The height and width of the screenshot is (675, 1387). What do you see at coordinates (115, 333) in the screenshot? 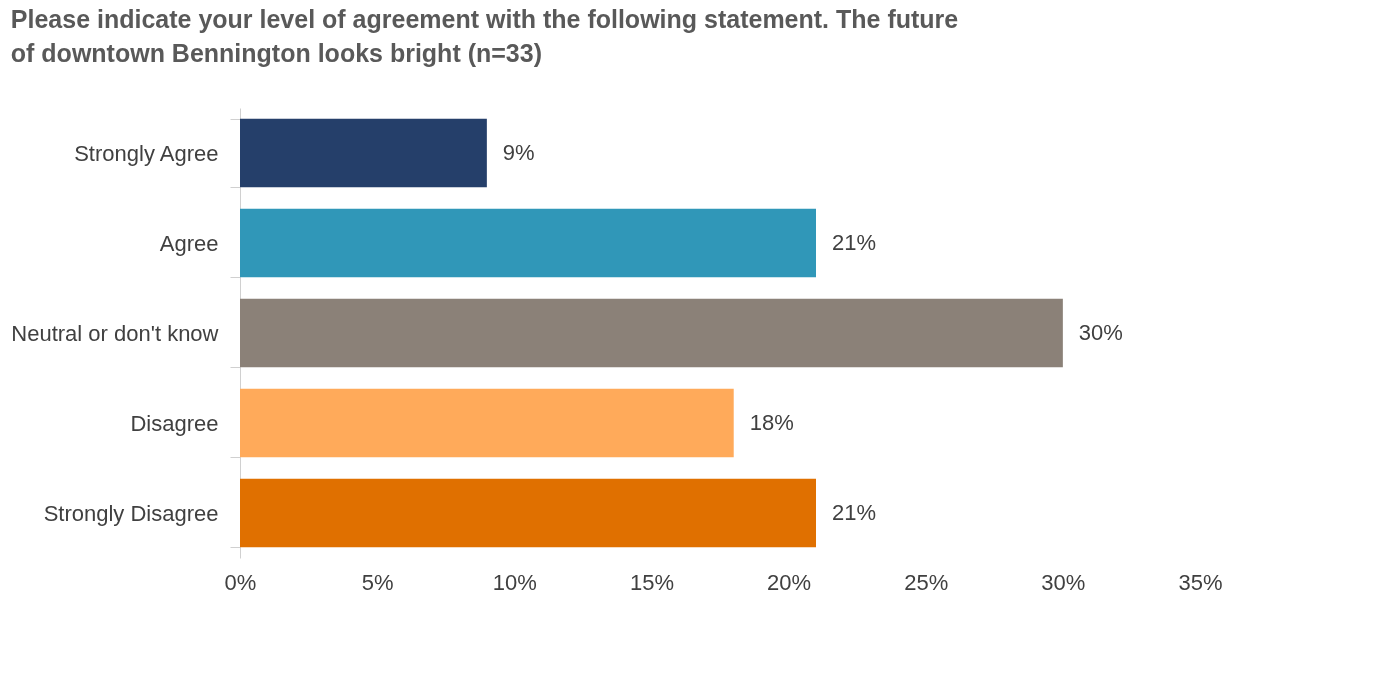
I see `y-tick-label: Neutral or don't know` at bounding box center [115, 333].